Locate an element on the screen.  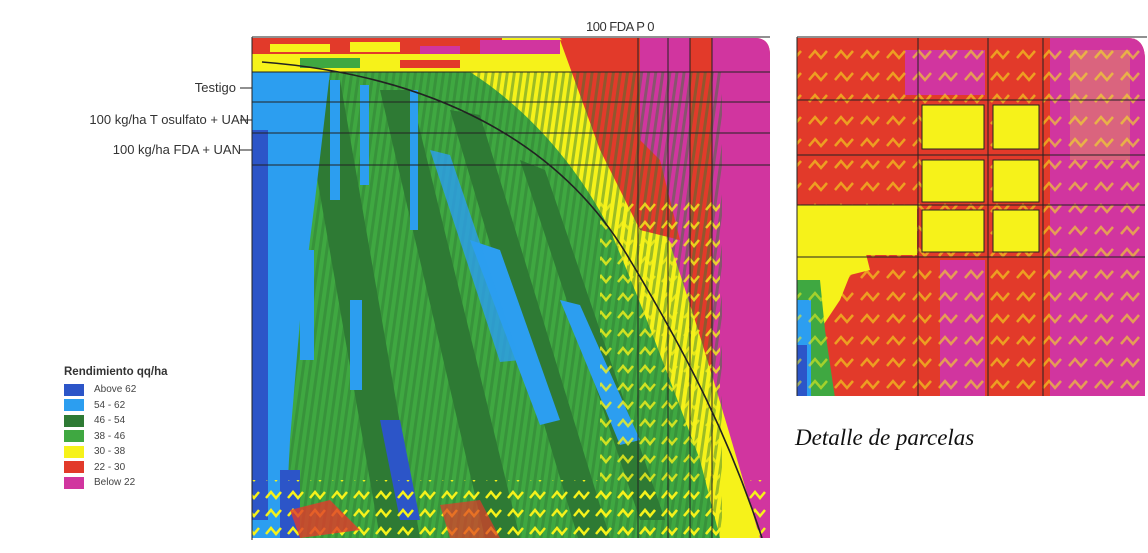
legend-label: 46 - 54 is located at coordinates (110, 421).